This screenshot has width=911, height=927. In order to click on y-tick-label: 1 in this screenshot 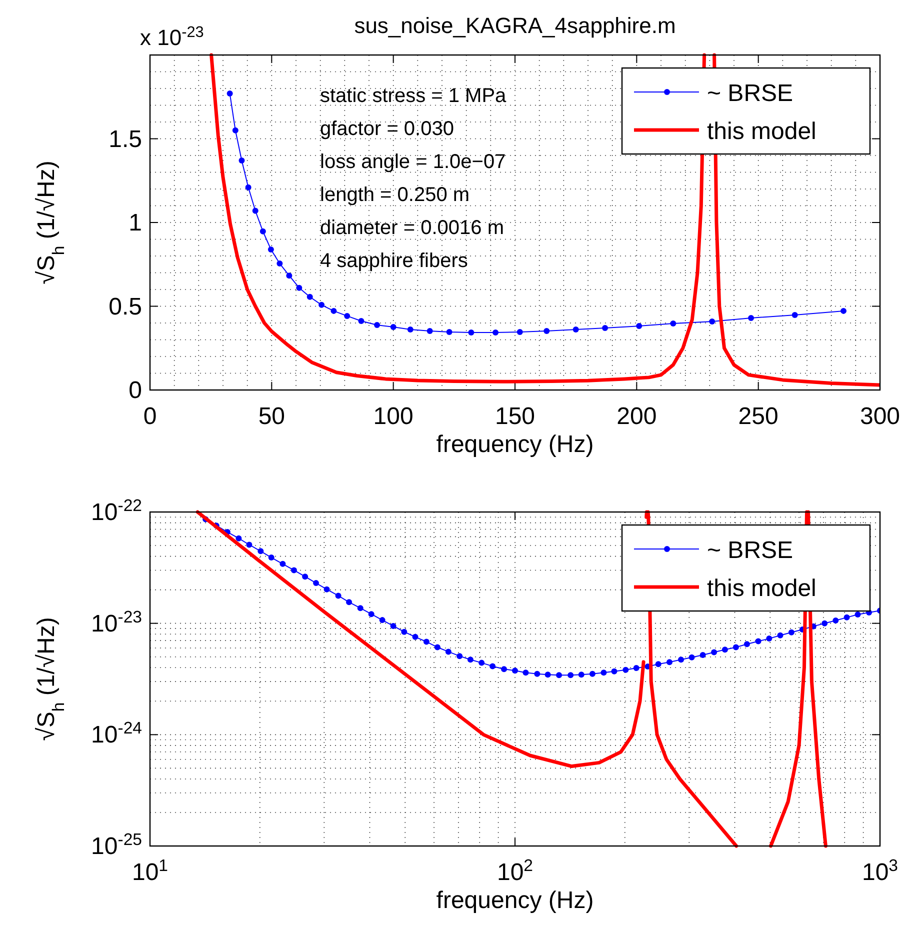, I will do `click(135, 223)`.